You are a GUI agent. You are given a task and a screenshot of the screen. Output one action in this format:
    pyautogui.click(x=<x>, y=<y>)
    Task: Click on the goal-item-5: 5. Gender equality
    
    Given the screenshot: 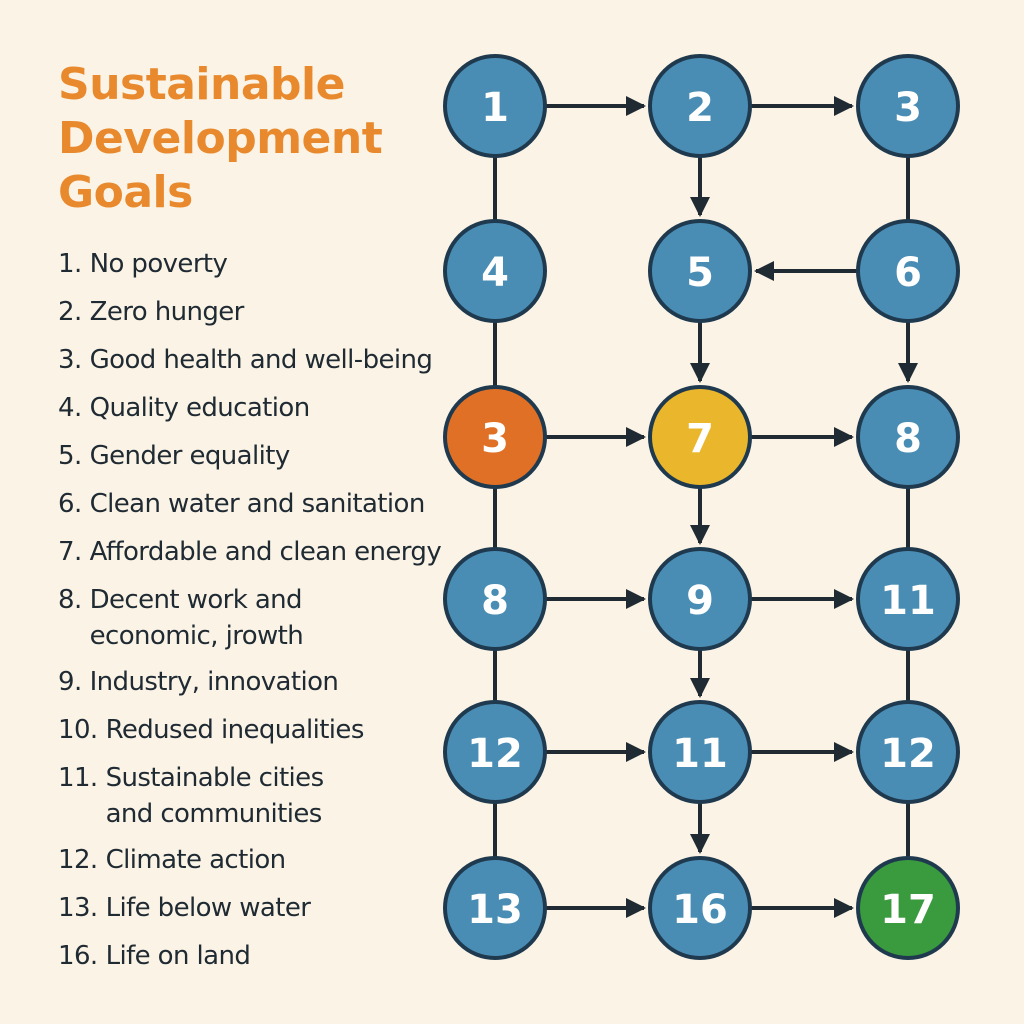 What is the action you would take?
    pyautogui.click(x=268, y=456)
    